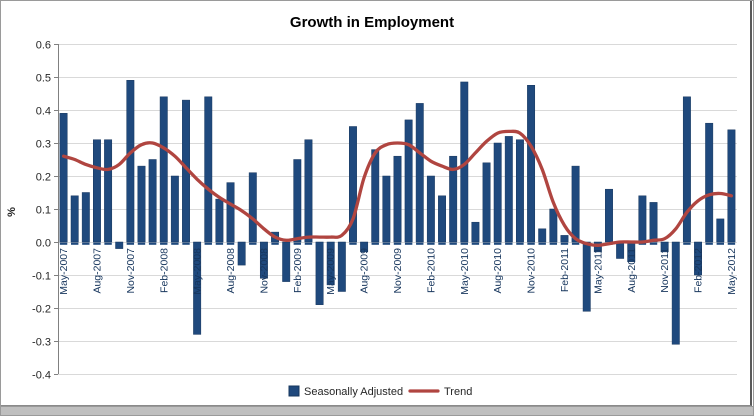 This screenshot has height=416, width=754. I want to click on bar-Mar-2009, so click(308, 191).